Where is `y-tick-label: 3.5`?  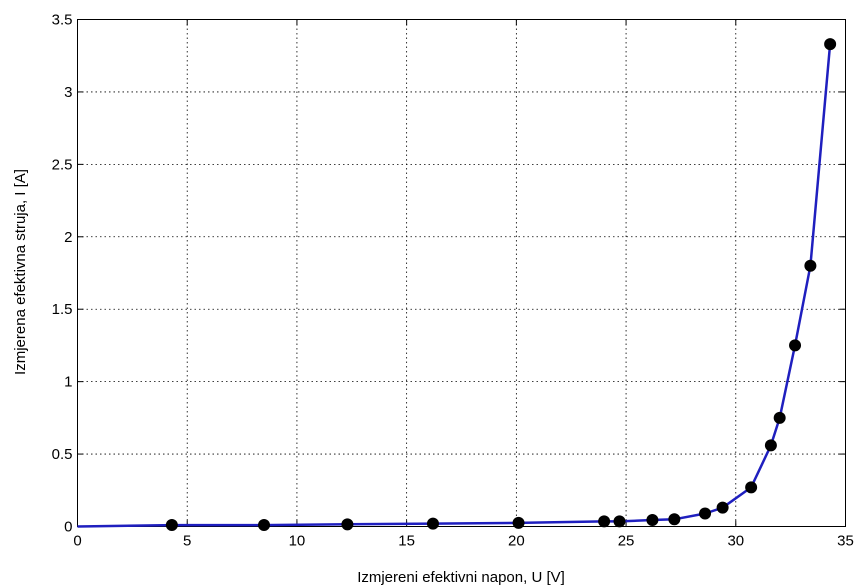 y-tick-label: 3.5 is located at coordinates (62, 20).